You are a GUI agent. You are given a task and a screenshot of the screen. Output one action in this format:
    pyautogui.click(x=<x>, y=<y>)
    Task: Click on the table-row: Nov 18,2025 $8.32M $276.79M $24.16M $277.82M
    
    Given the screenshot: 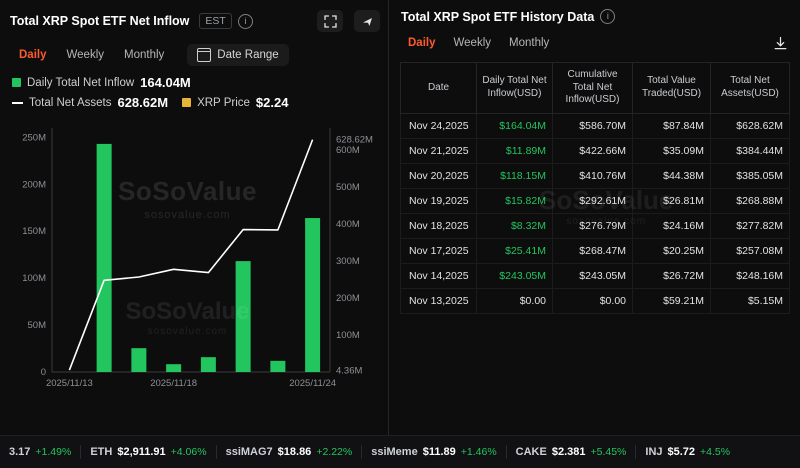 What is the action you would take?
    pyautogui.click(x=595, y=225)
    